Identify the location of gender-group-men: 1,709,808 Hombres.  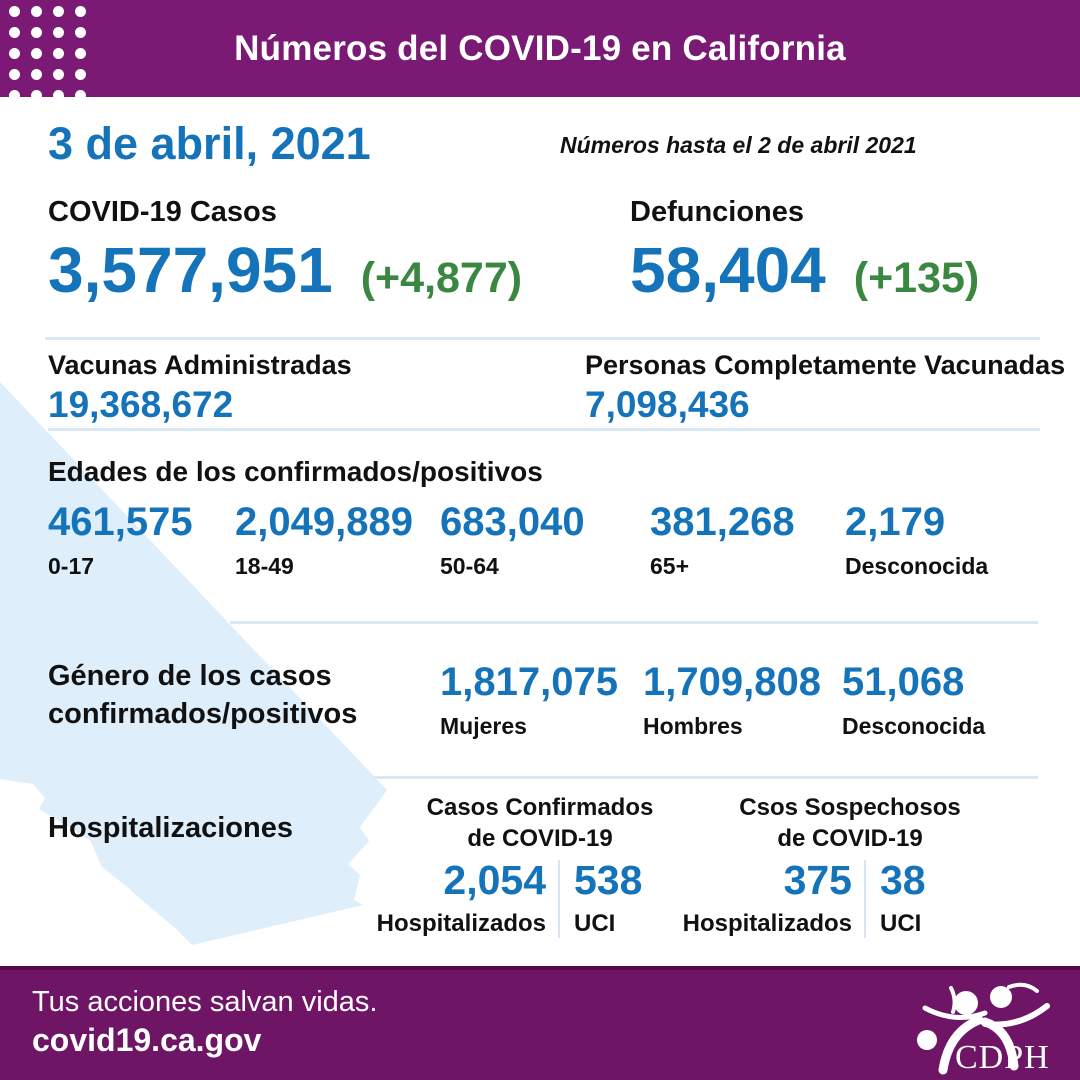
(732, 701).